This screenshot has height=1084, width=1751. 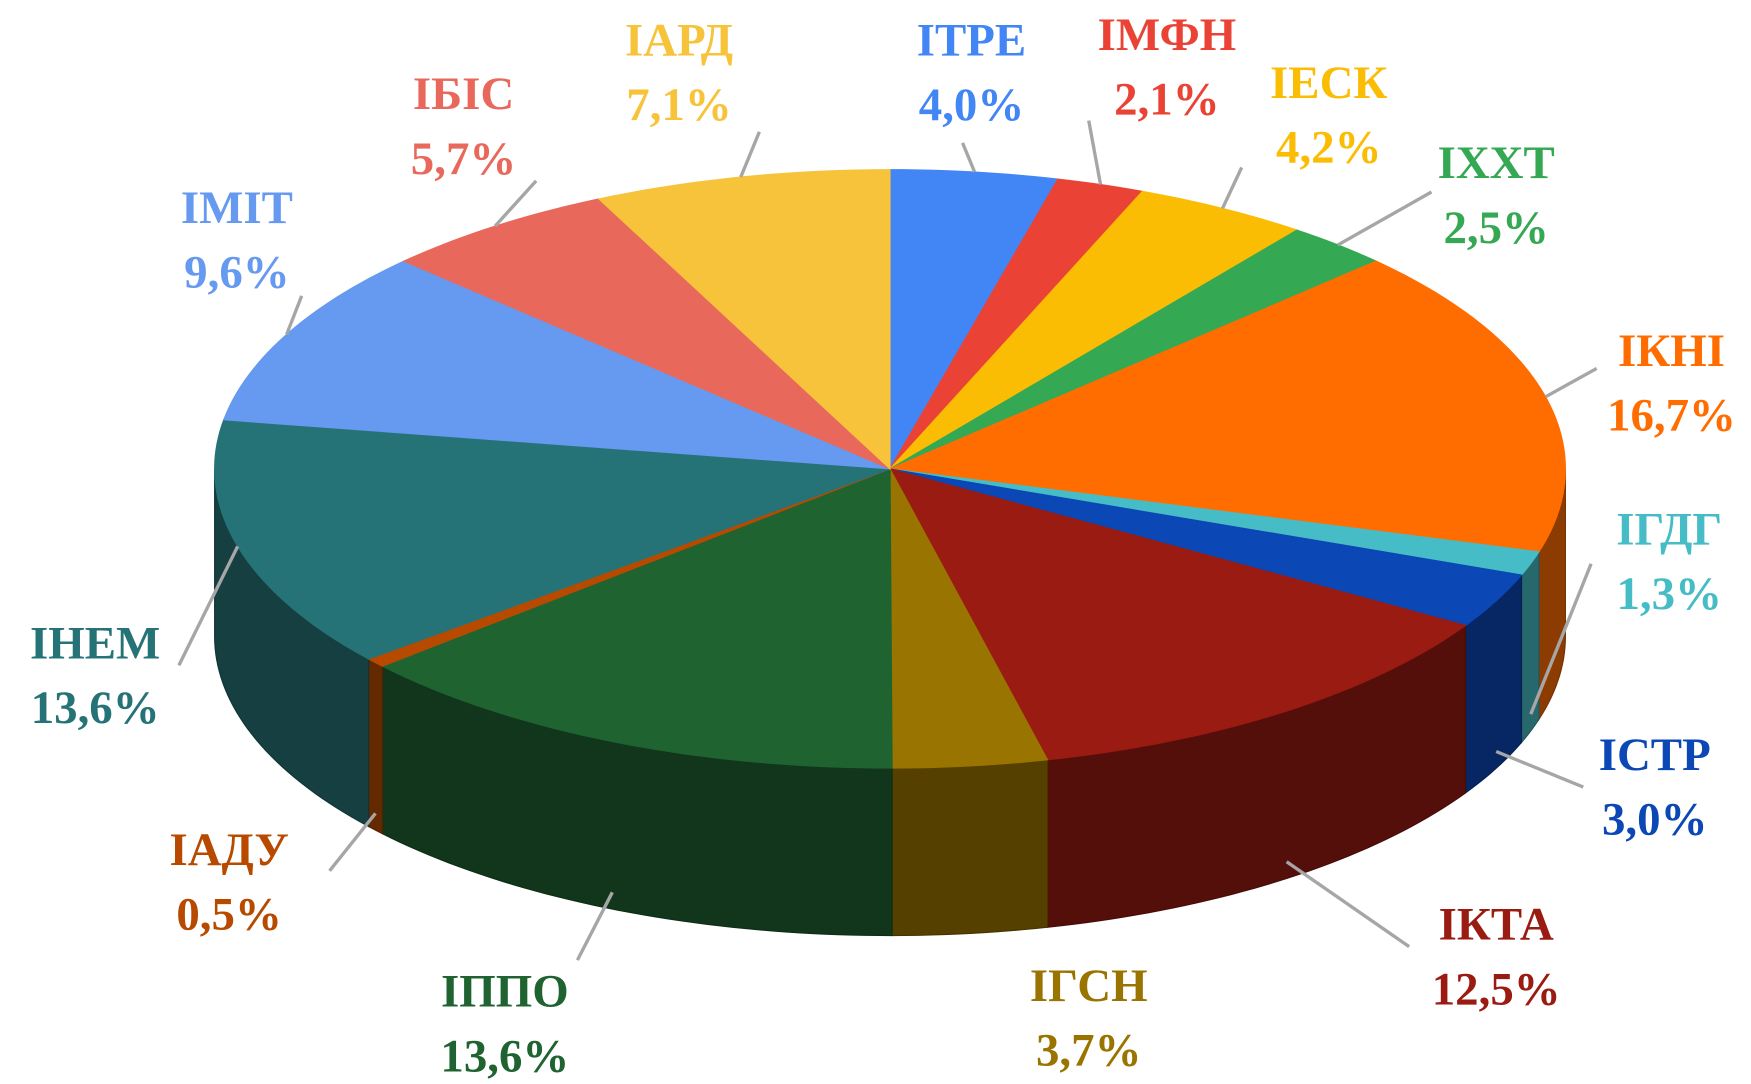 What do you see at coordinates (237, 208) in the screenshot?
I see `slice-name: ІМІТ` at bounding box center [237, 208].